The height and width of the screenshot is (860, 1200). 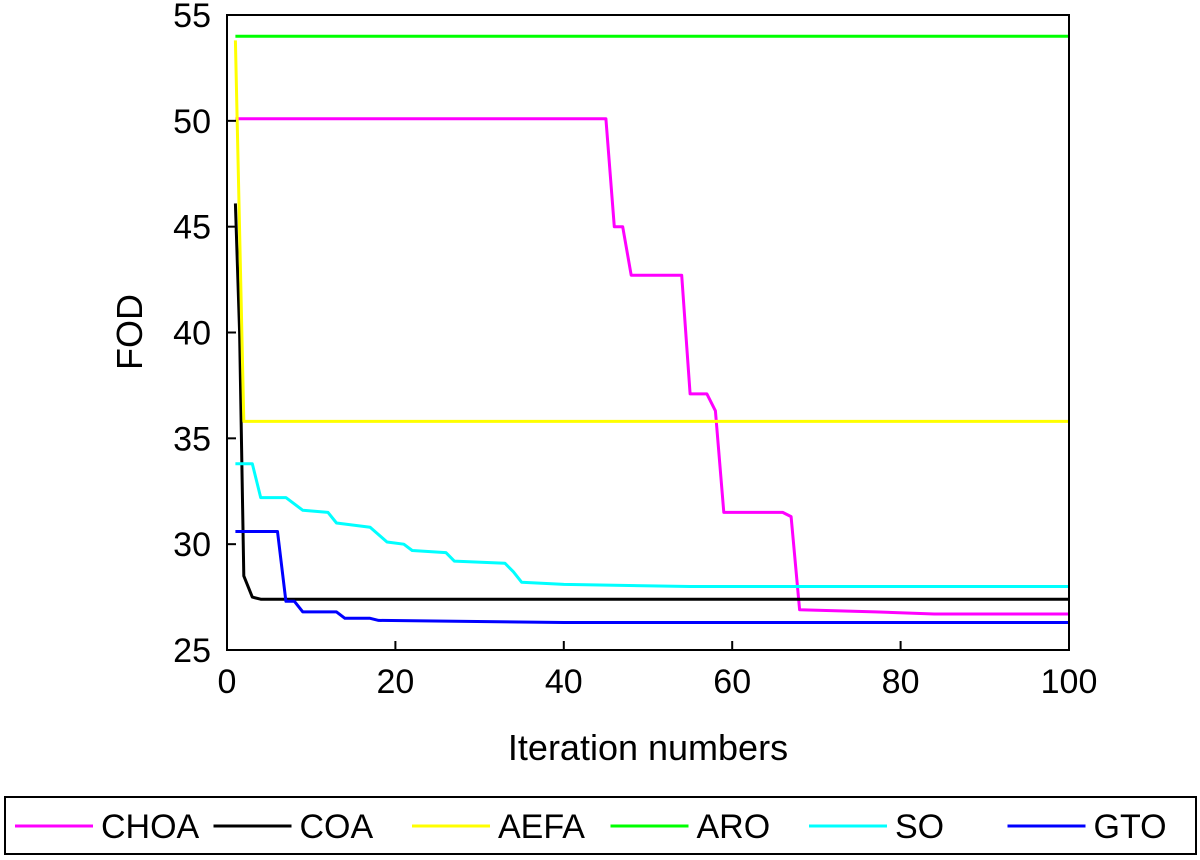 What do you see at coordinates (395, 682) in the screenshot?
I see `x-tick-label: 20` at bounding box center [395, 682].